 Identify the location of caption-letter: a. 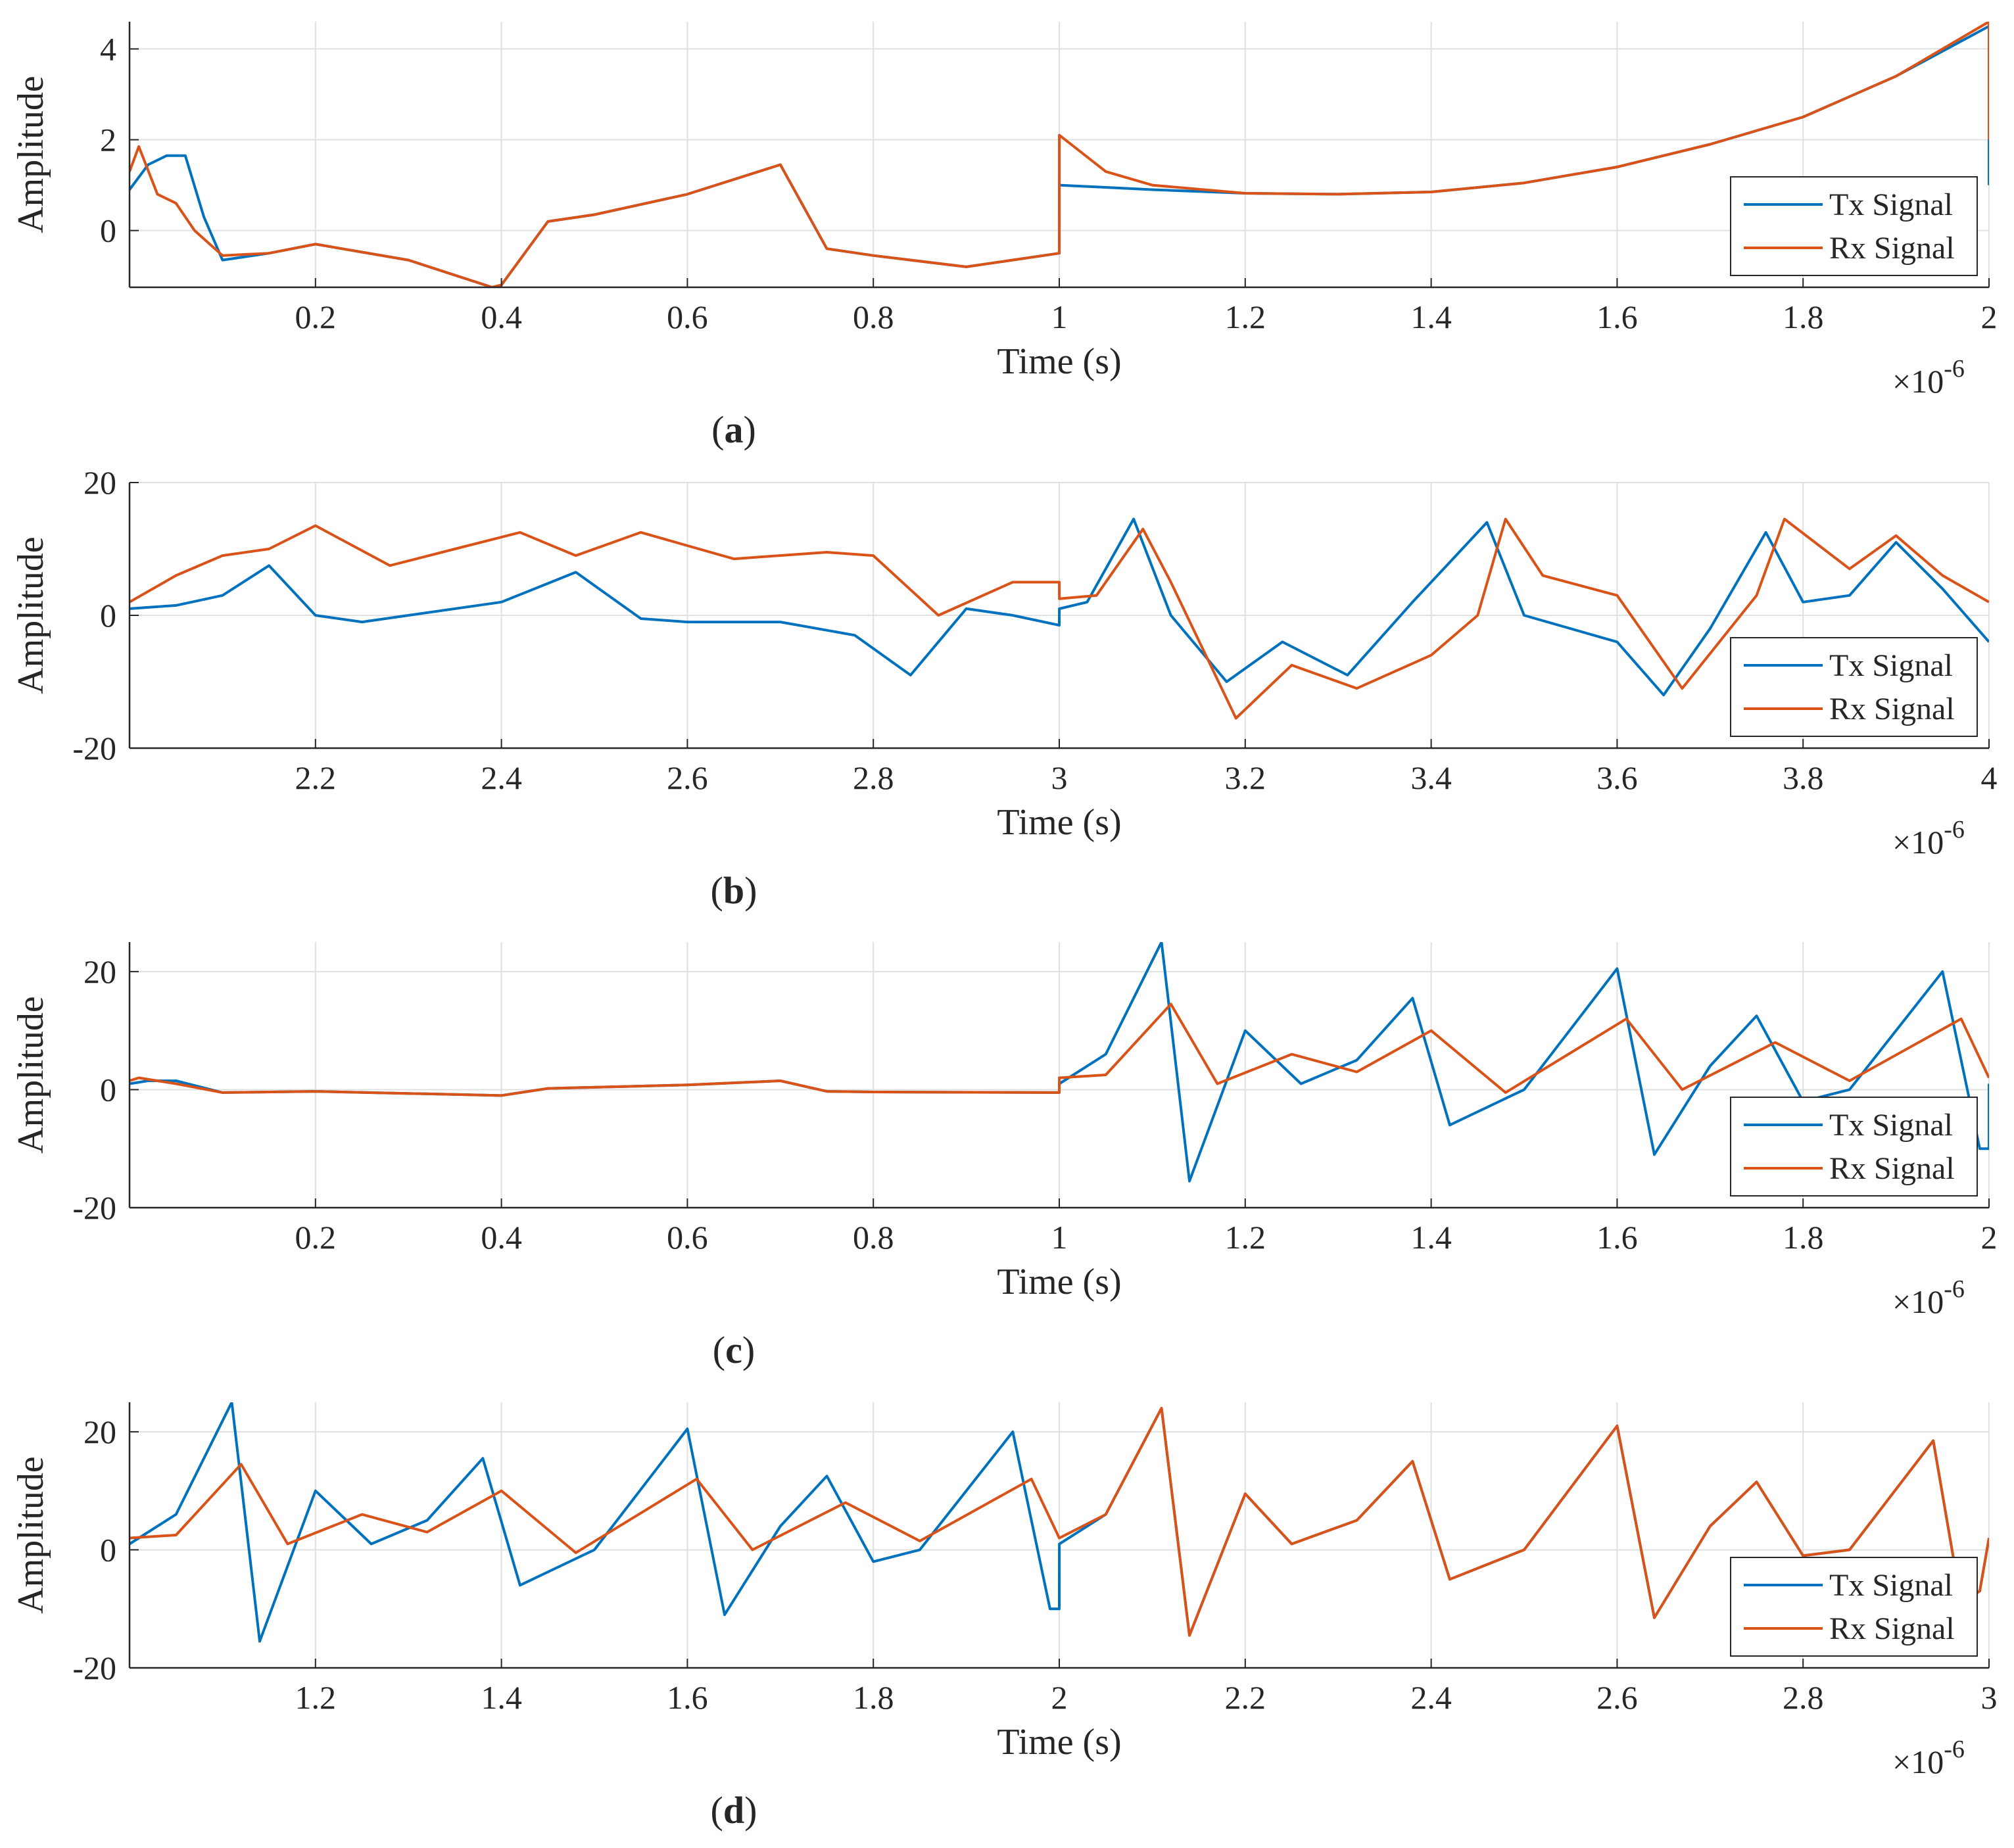
(734, 429).